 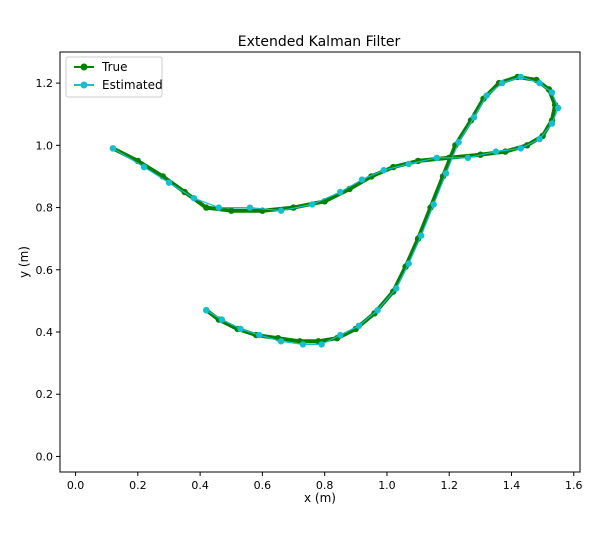 What do you see at coordinates (45, 208) in the screenshot?
I see `y-tick-label: 0.8` at bounding box center [45, 208].